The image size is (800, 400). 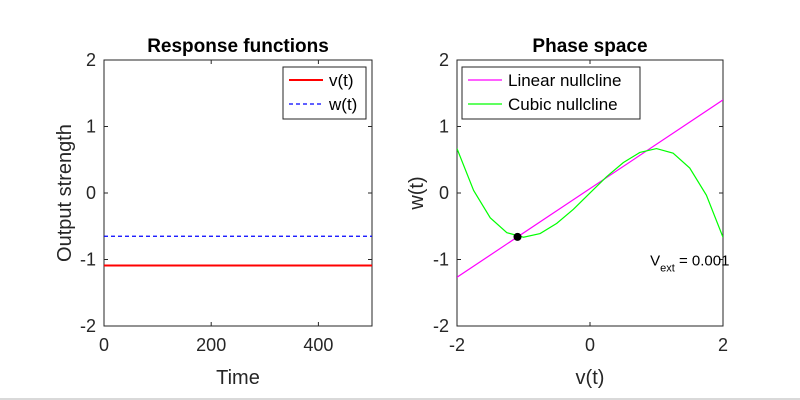 I want to click on series-line-linear-nullcline, so click(x=590, y=188).